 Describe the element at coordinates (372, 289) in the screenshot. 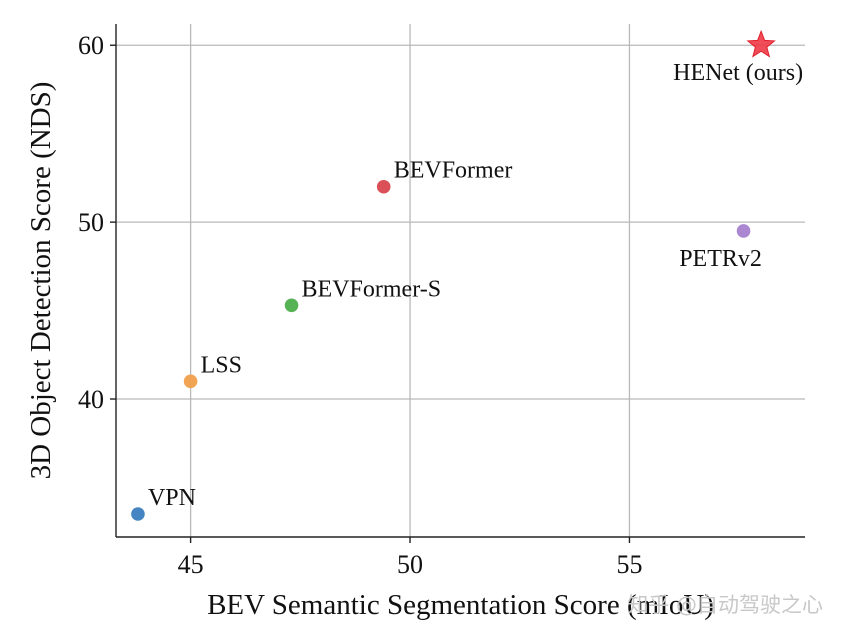

I see `point-label-bevformer-s: BEVFormer-S` at that location.